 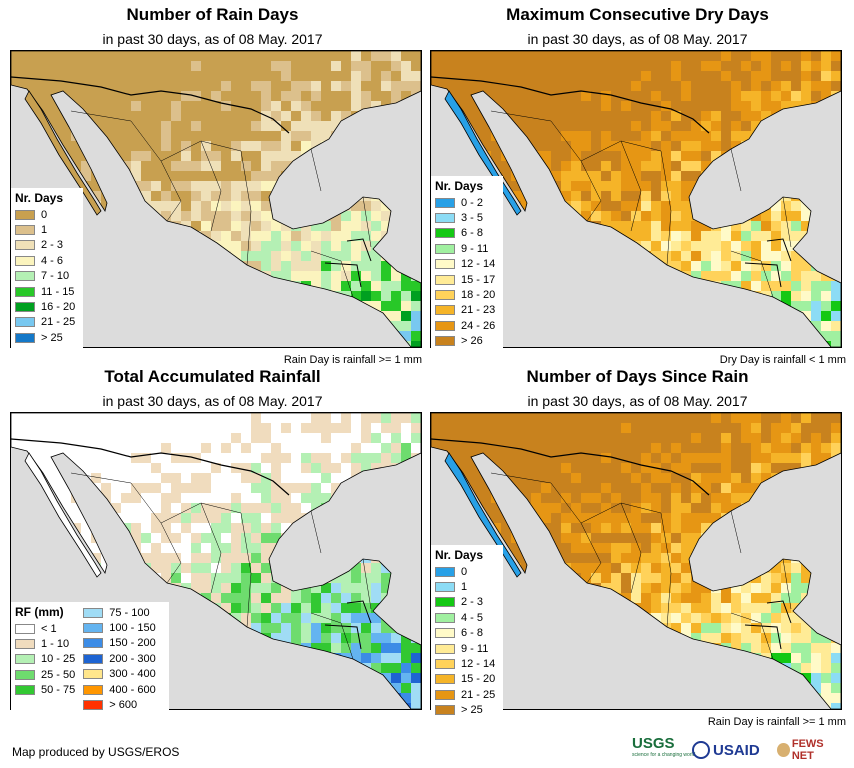 I want to click on legend-label: 15 - 20, so click(x=478, y=679).